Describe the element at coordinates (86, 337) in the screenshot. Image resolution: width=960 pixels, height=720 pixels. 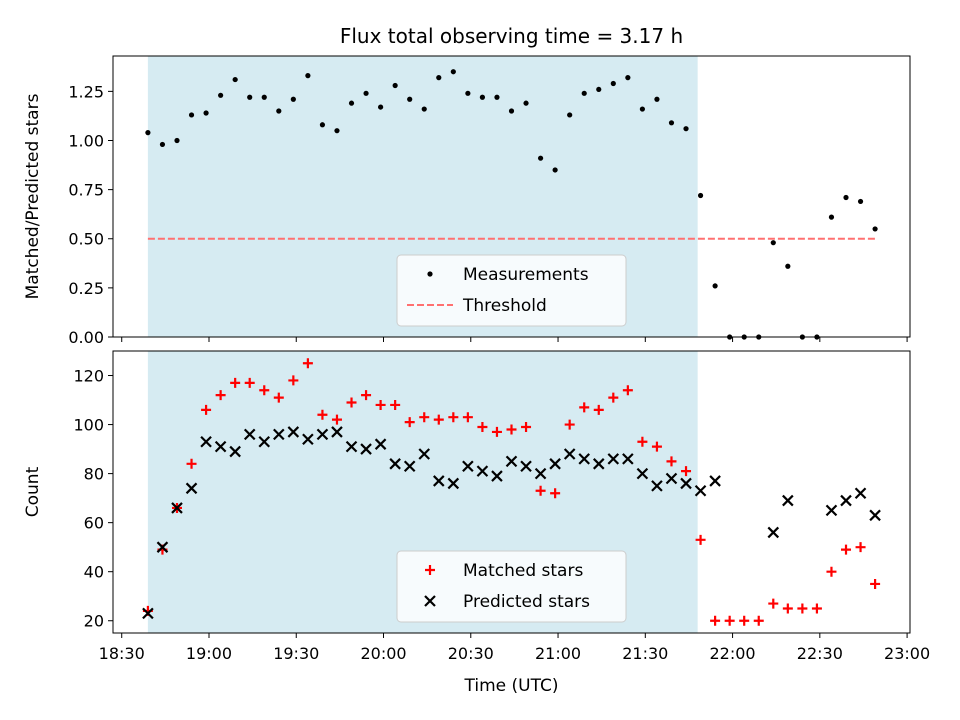
I see `y-tick-label: 0.00` at that location.